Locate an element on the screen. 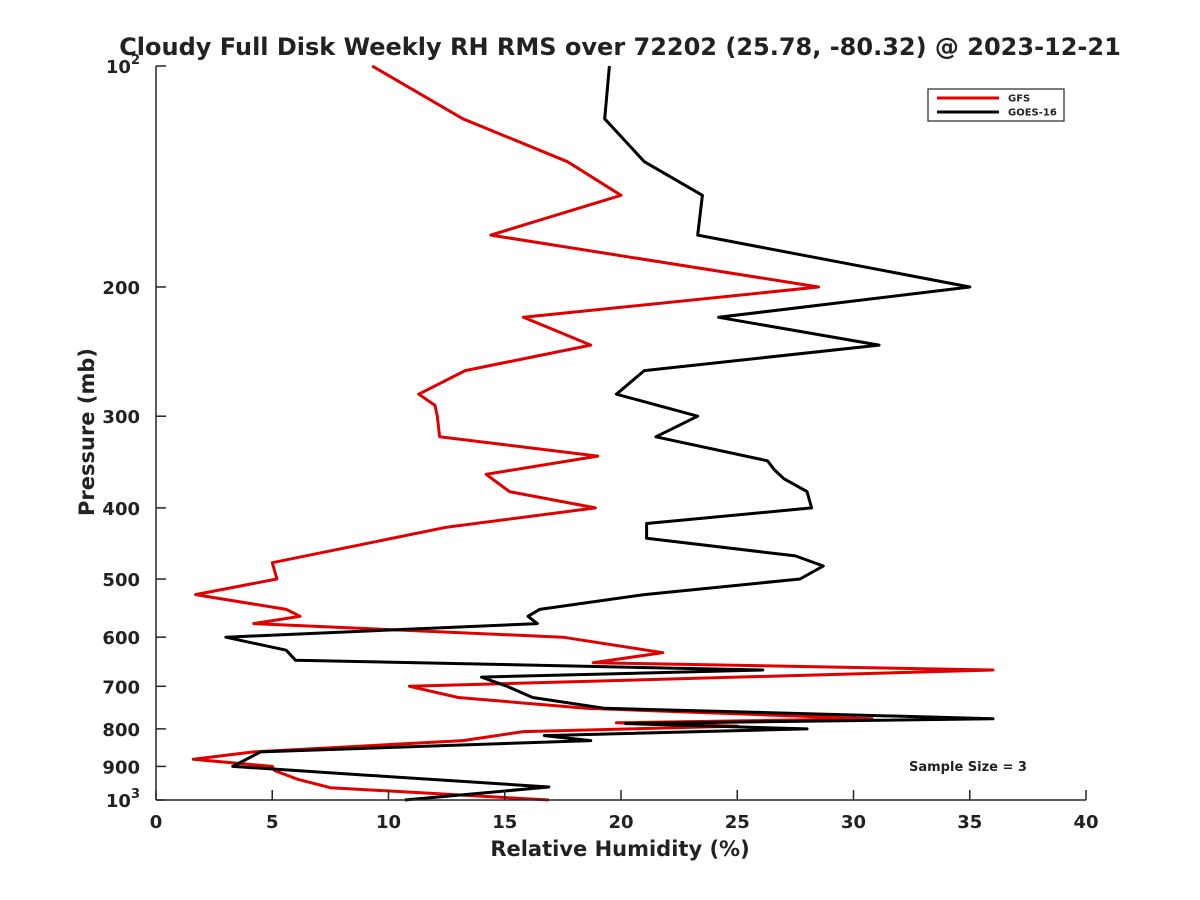 This screenshot has width=1200, height=900. x-tick-label: 30 is located at coordinates (853, 822).